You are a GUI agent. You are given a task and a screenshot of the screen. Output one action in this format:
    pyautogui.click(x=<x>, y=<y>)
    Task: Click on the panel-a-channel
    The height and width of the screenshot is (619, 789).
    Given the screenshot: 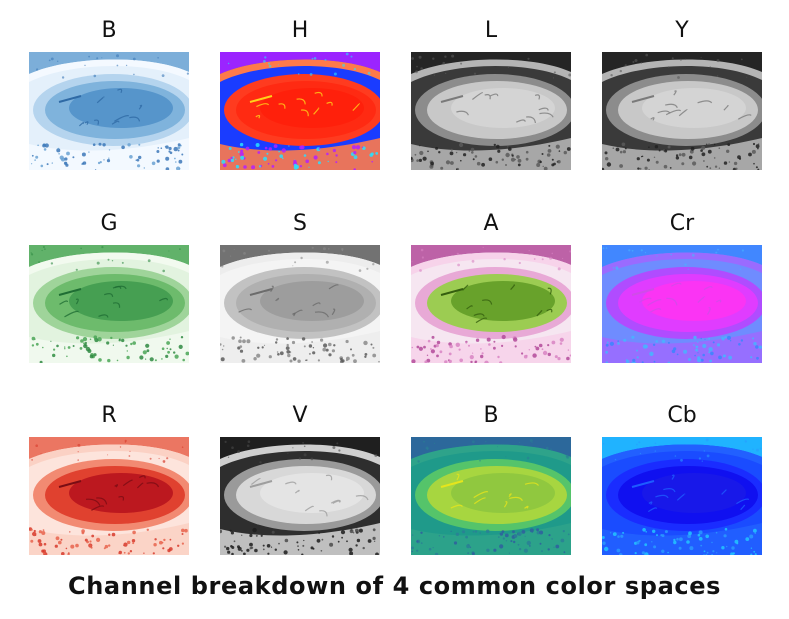 What is the action you would take?
    pyautogui.click(x=491, y=304)
    